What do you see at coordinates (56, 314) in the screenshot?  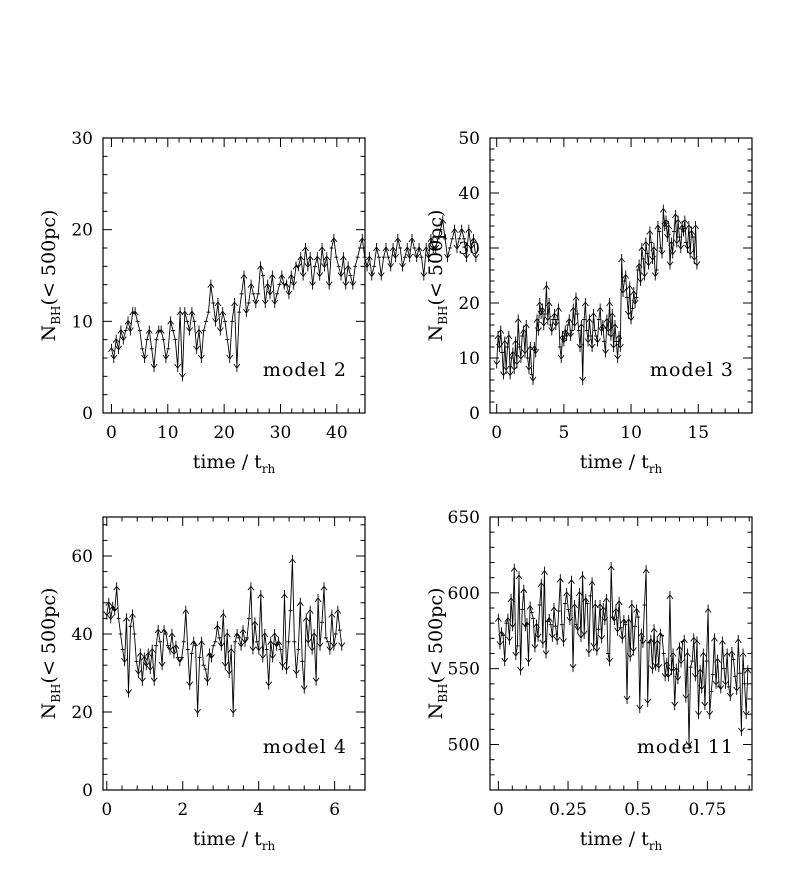 I see `y-axis-title-sub: BH` at bounding box center [56, 314].